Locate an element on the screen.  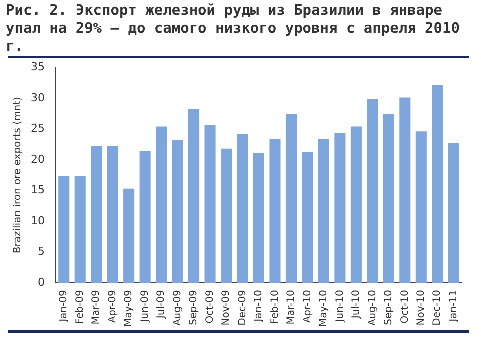
x-tick-label: Dec-10 is located at coordinates (438, 308).